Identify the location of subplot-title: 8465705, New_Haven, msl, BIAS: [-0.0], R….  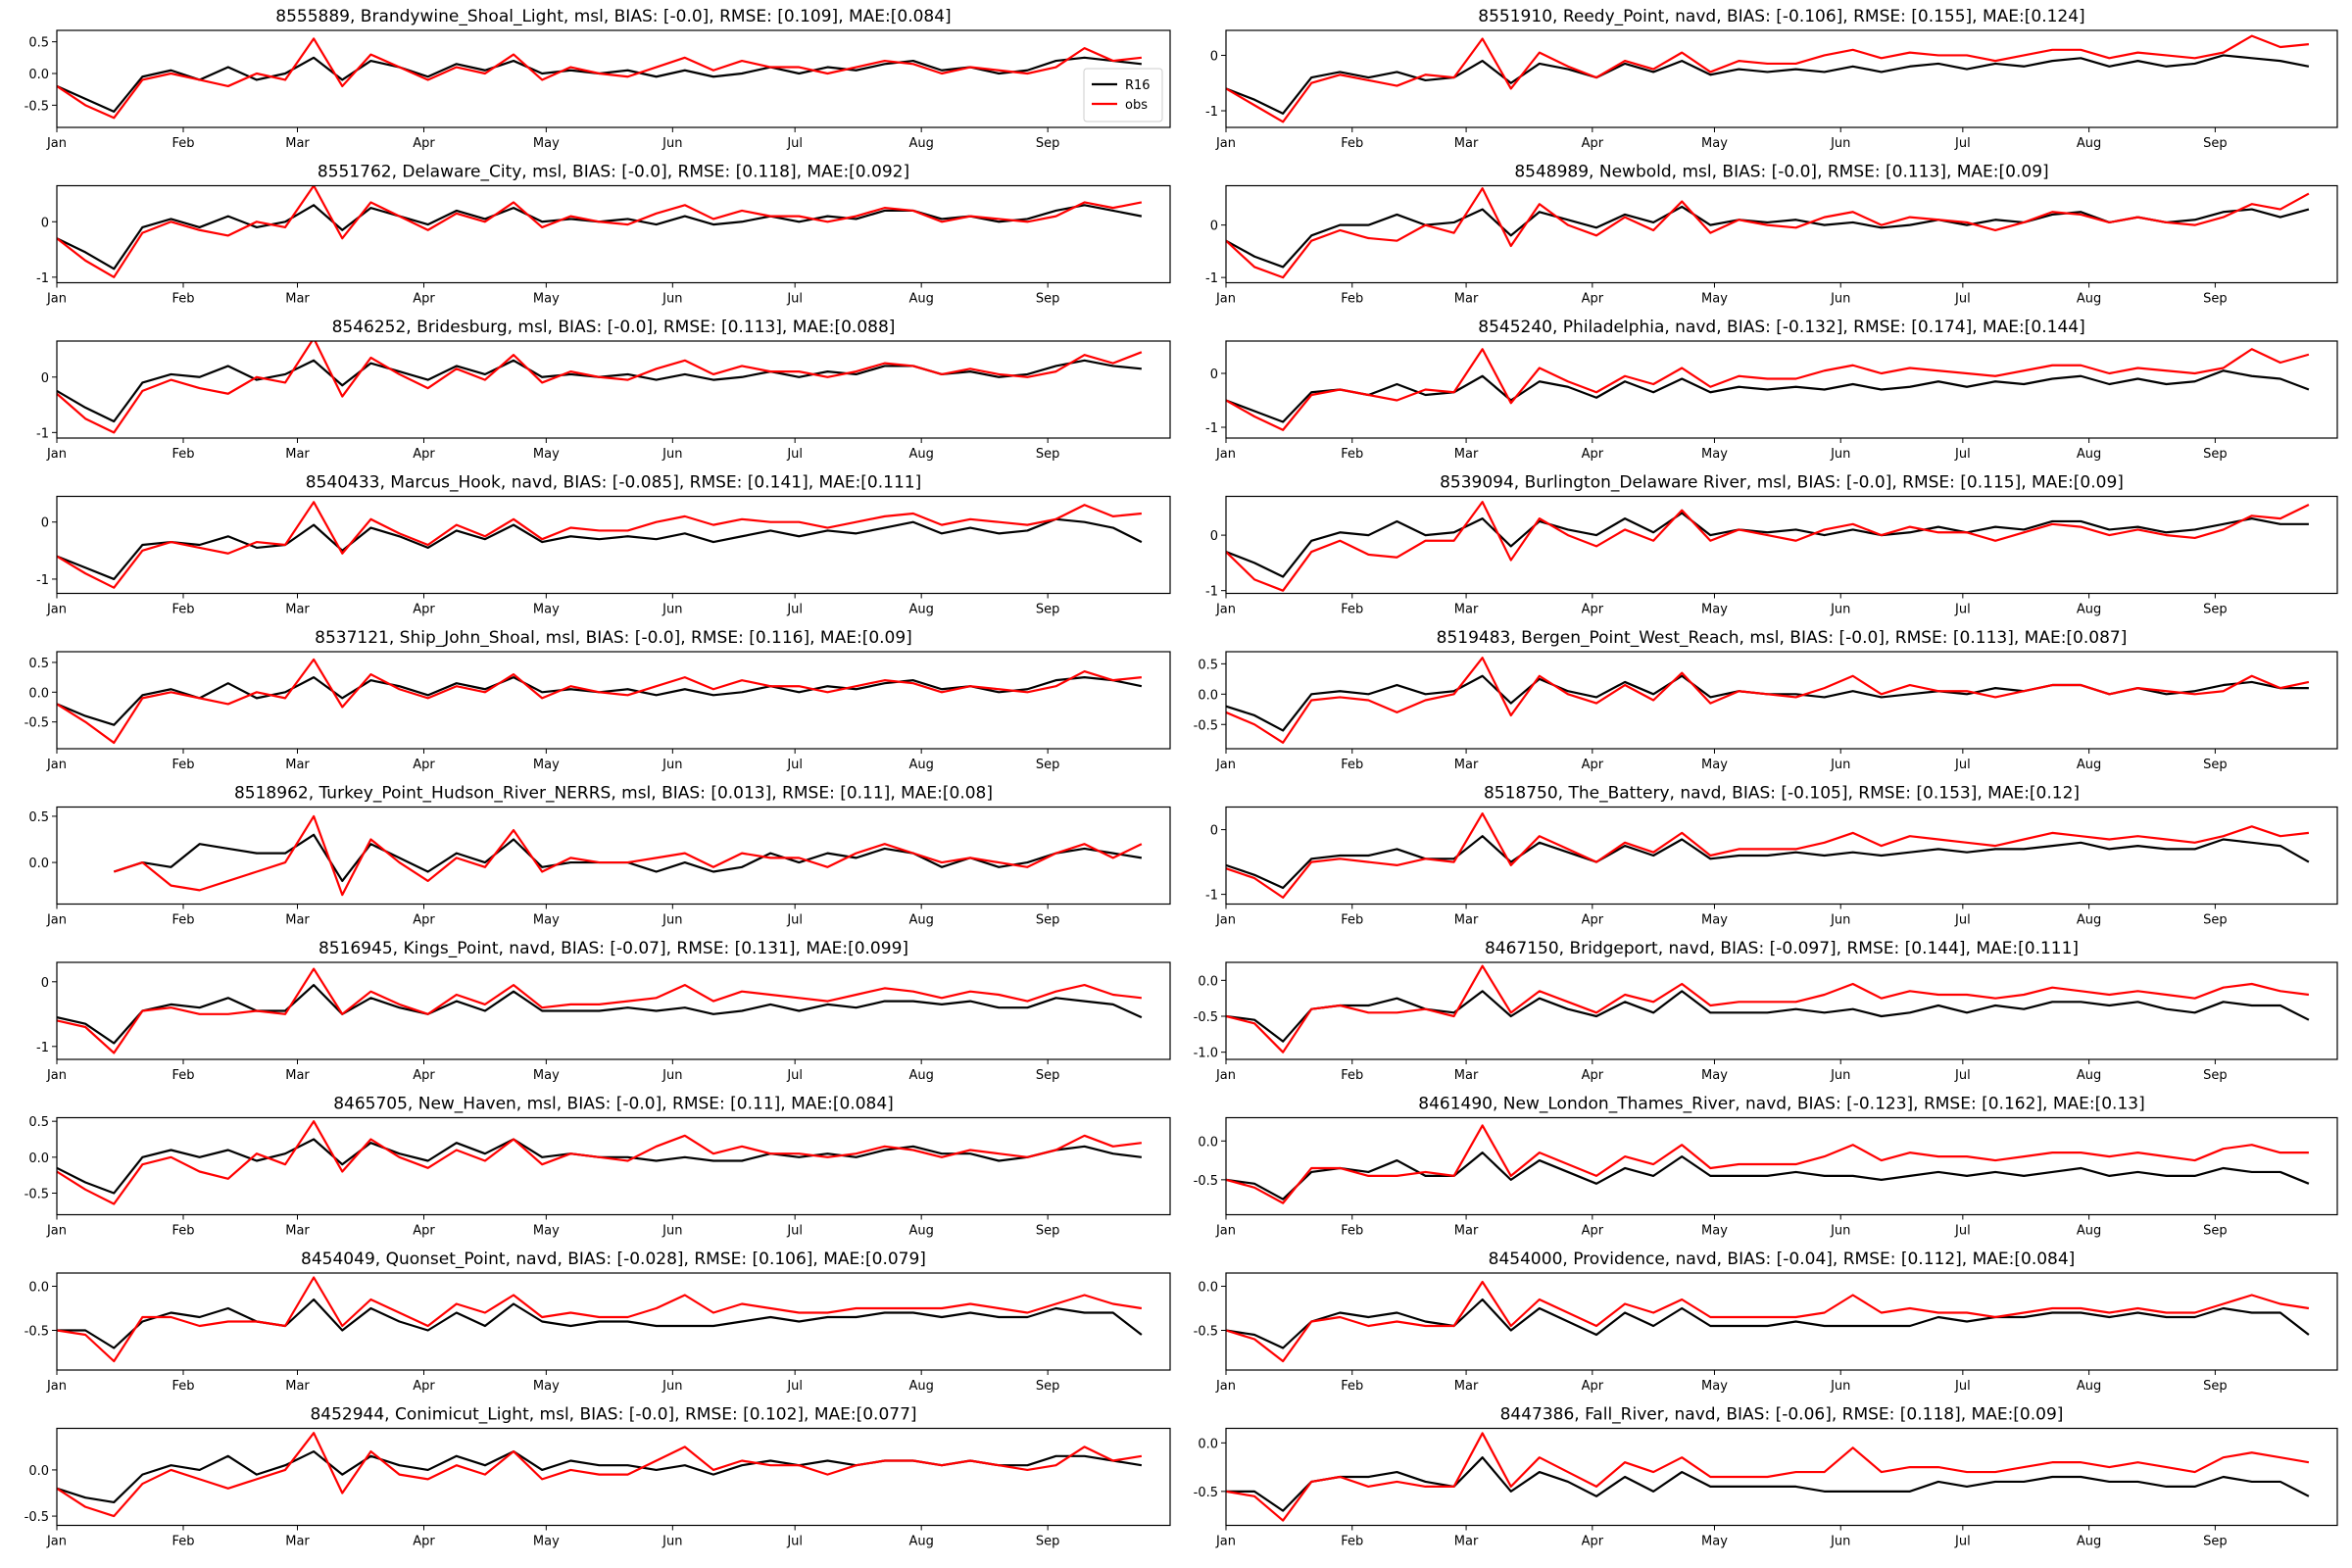
(613, 1104).